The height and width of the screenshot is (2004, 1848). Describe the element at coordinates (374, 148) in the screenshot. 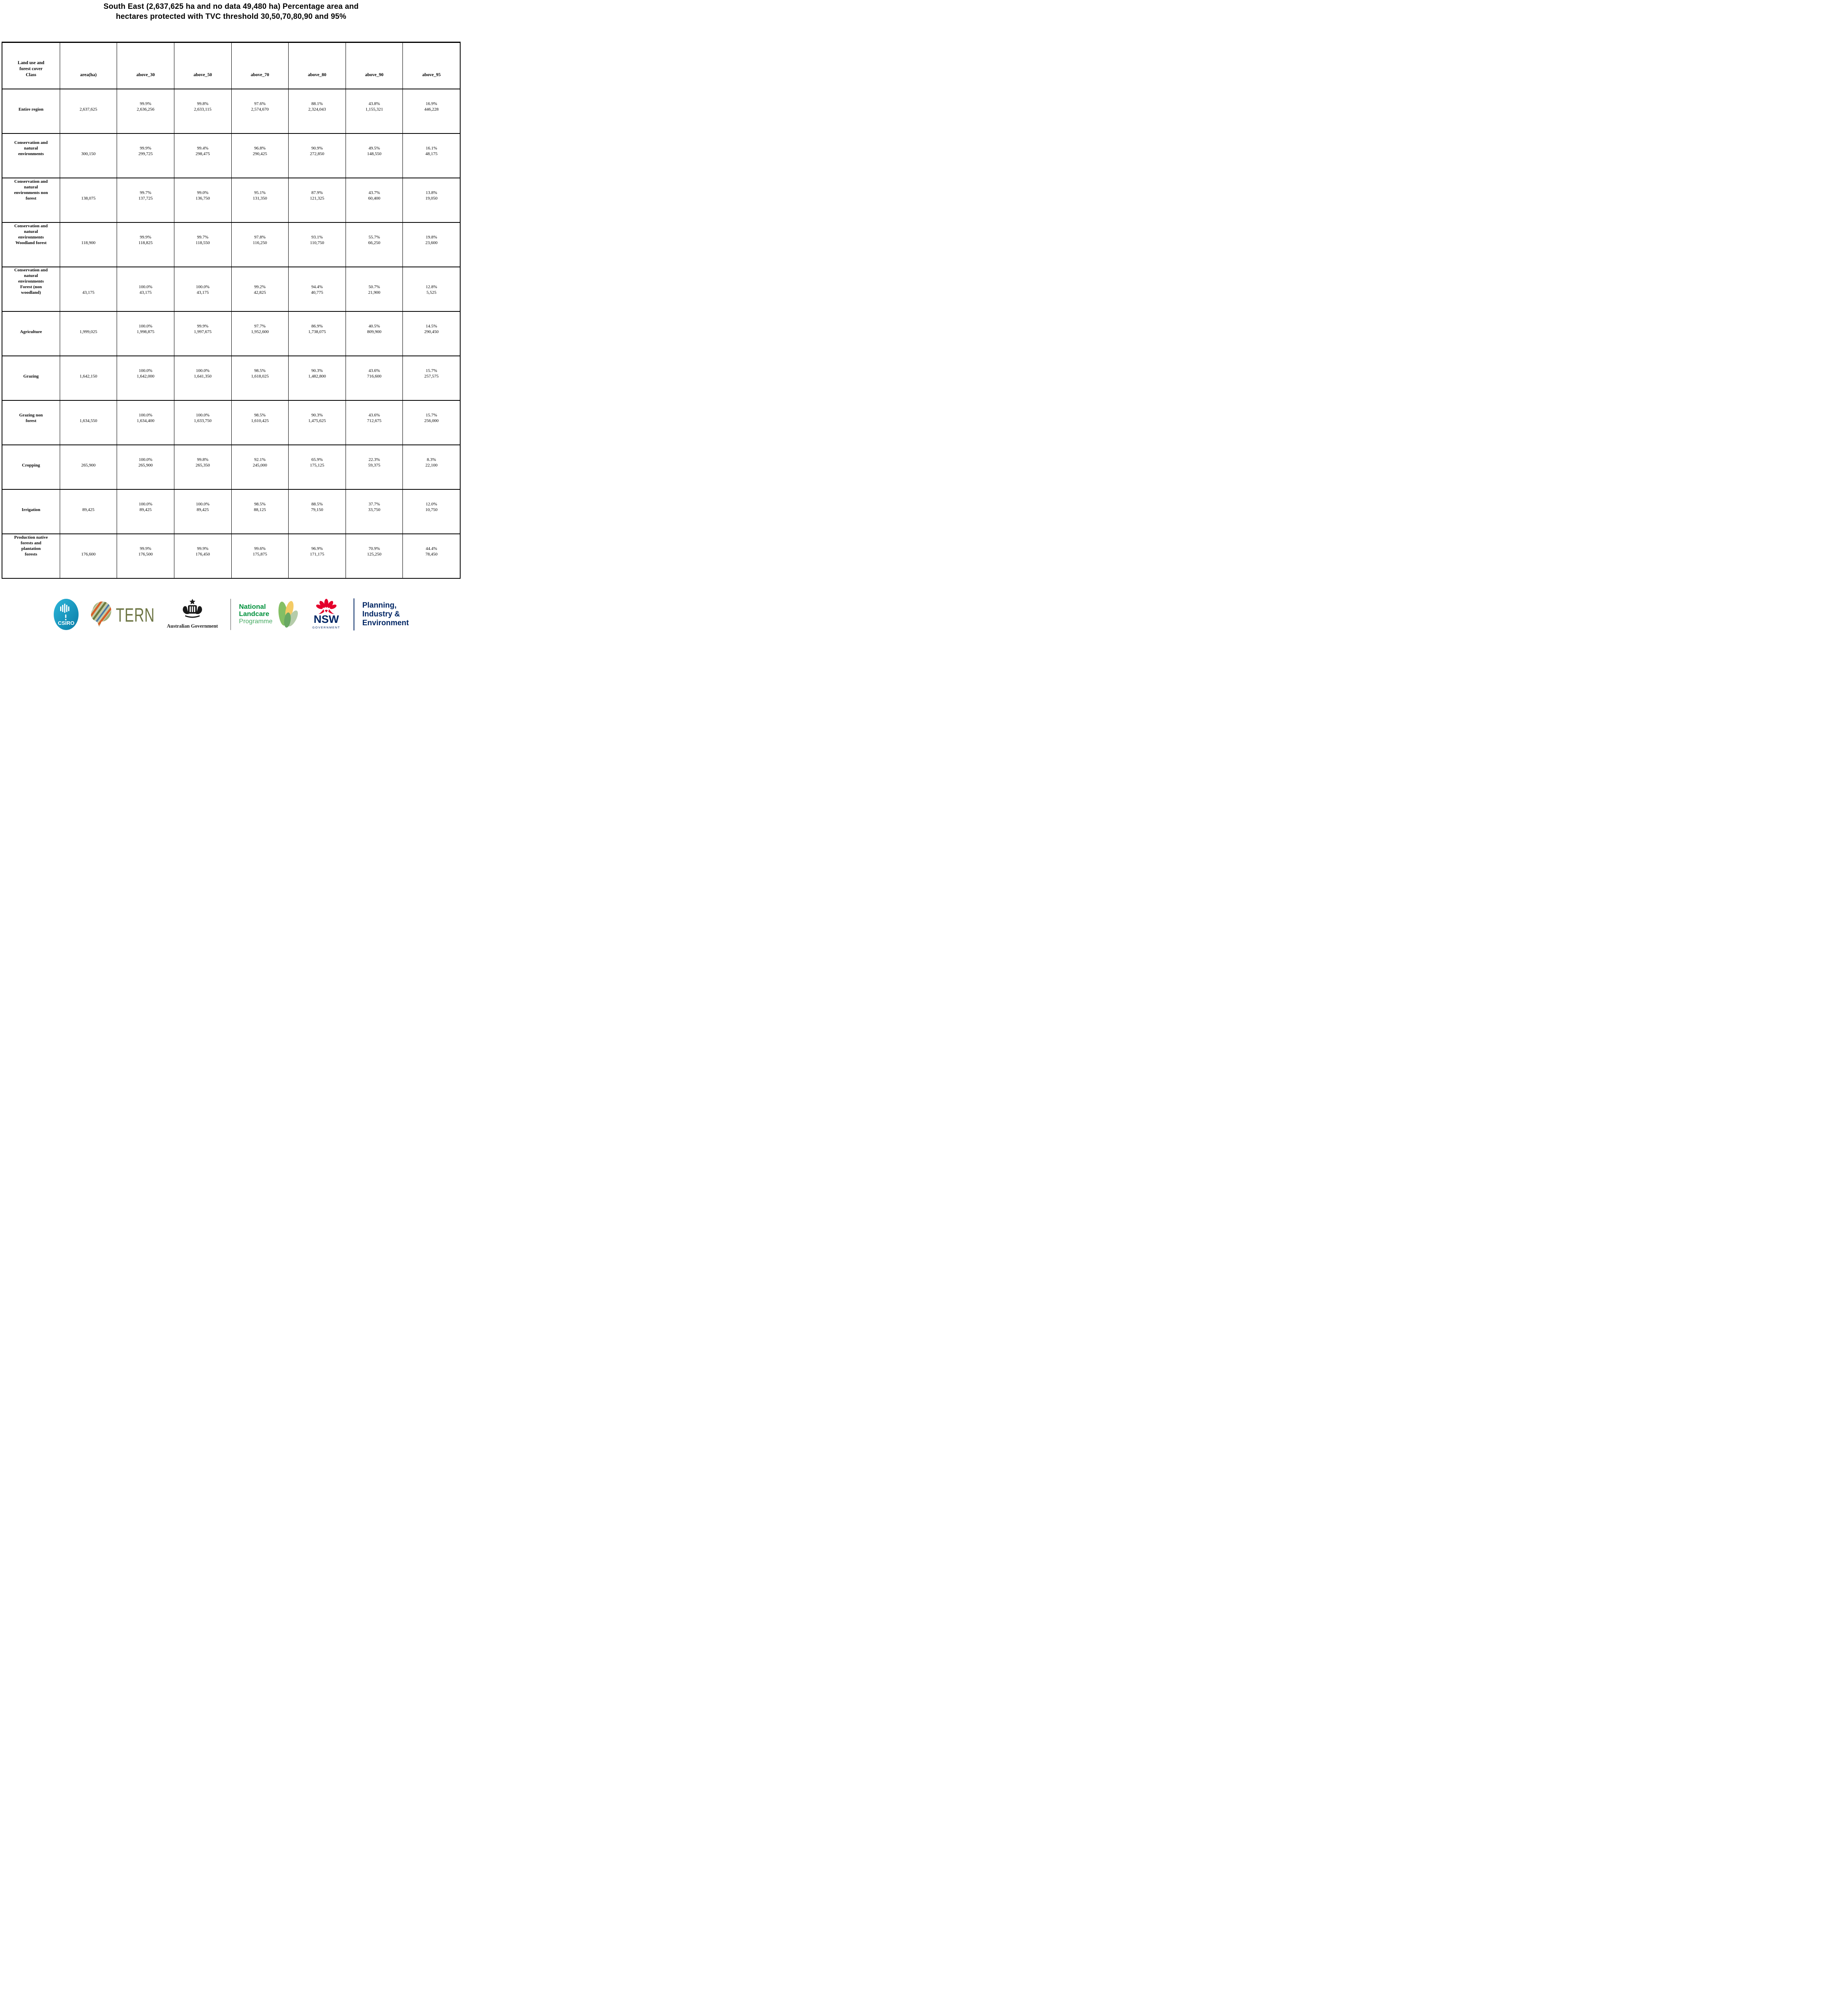

I see `percent-value: 49.5%` at that location.